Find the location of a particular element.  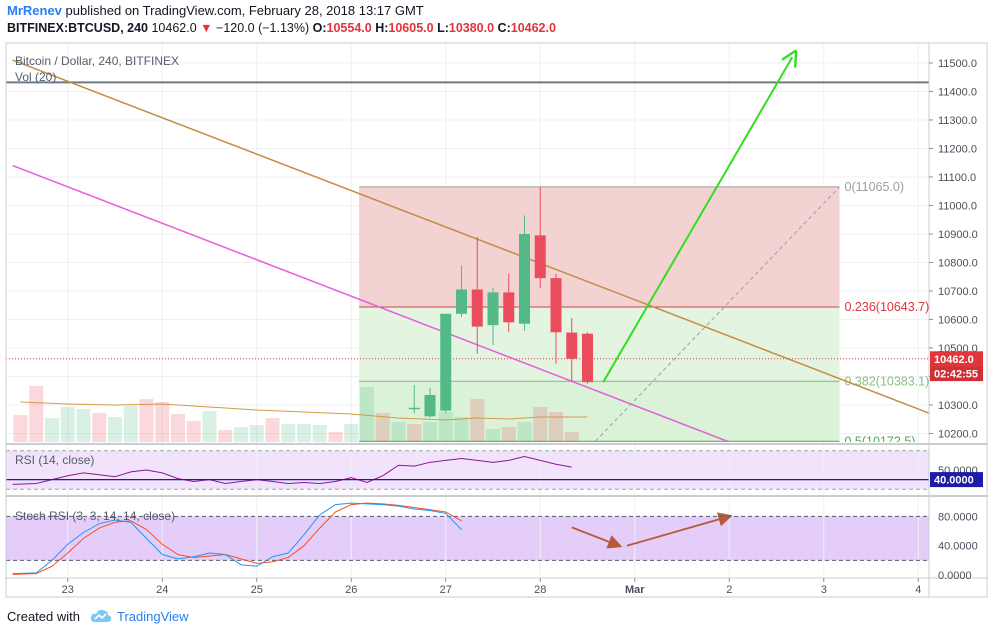

price-tick-label: 10300.0 is located at coordinates (958, 406).